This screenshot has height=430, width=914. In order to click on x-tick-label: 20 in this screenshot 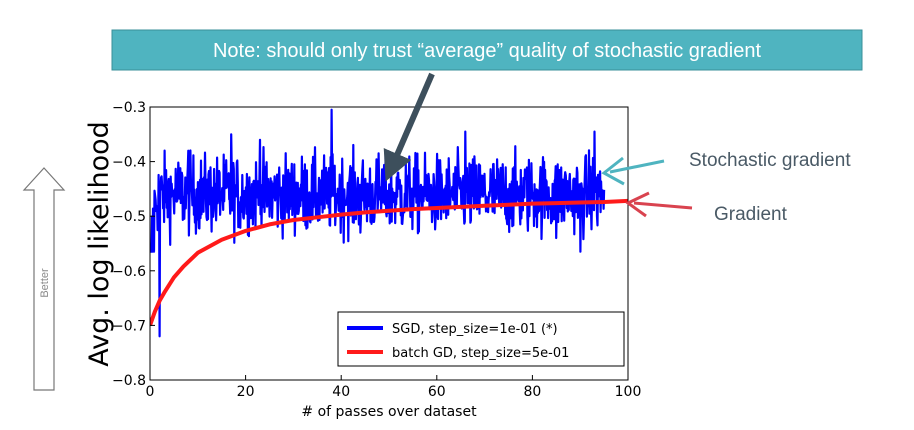, I will do `click(246, 392)`.